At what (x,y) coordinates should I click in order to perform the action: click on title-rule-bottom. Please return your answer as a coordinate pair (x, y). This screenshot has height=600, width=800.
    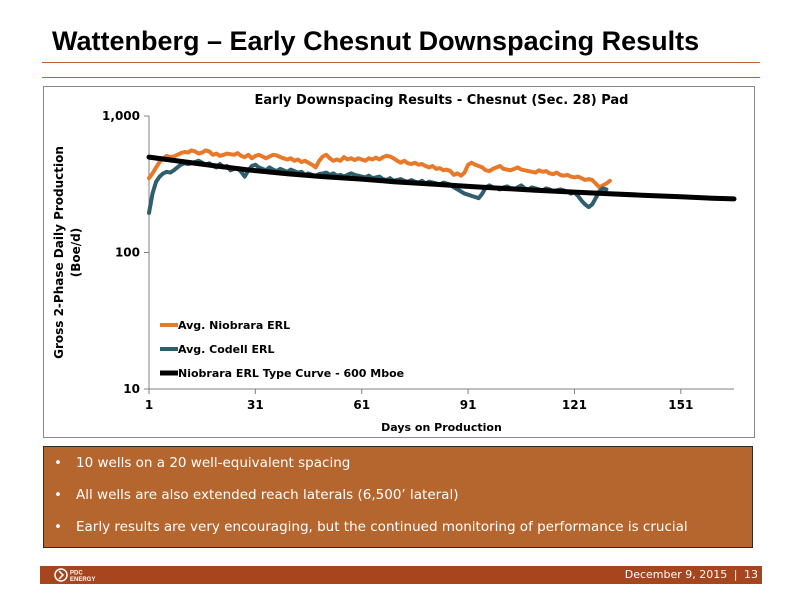
    Looking at the image, I should click on (401, 77).